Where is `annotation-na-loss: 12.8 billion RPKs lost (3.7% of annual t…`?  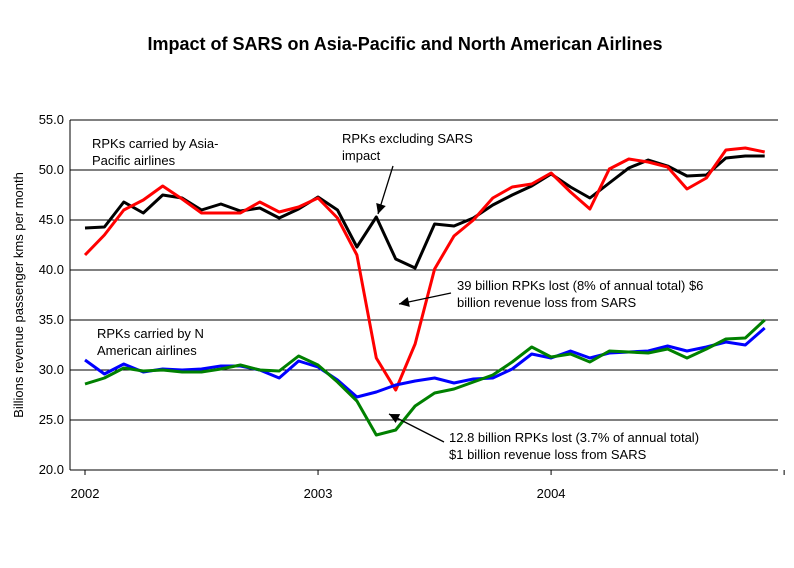
annotation-na-loss: 12.8 billion RPKs lost (3.7% of annual t… is located at coordinates (574, 446).